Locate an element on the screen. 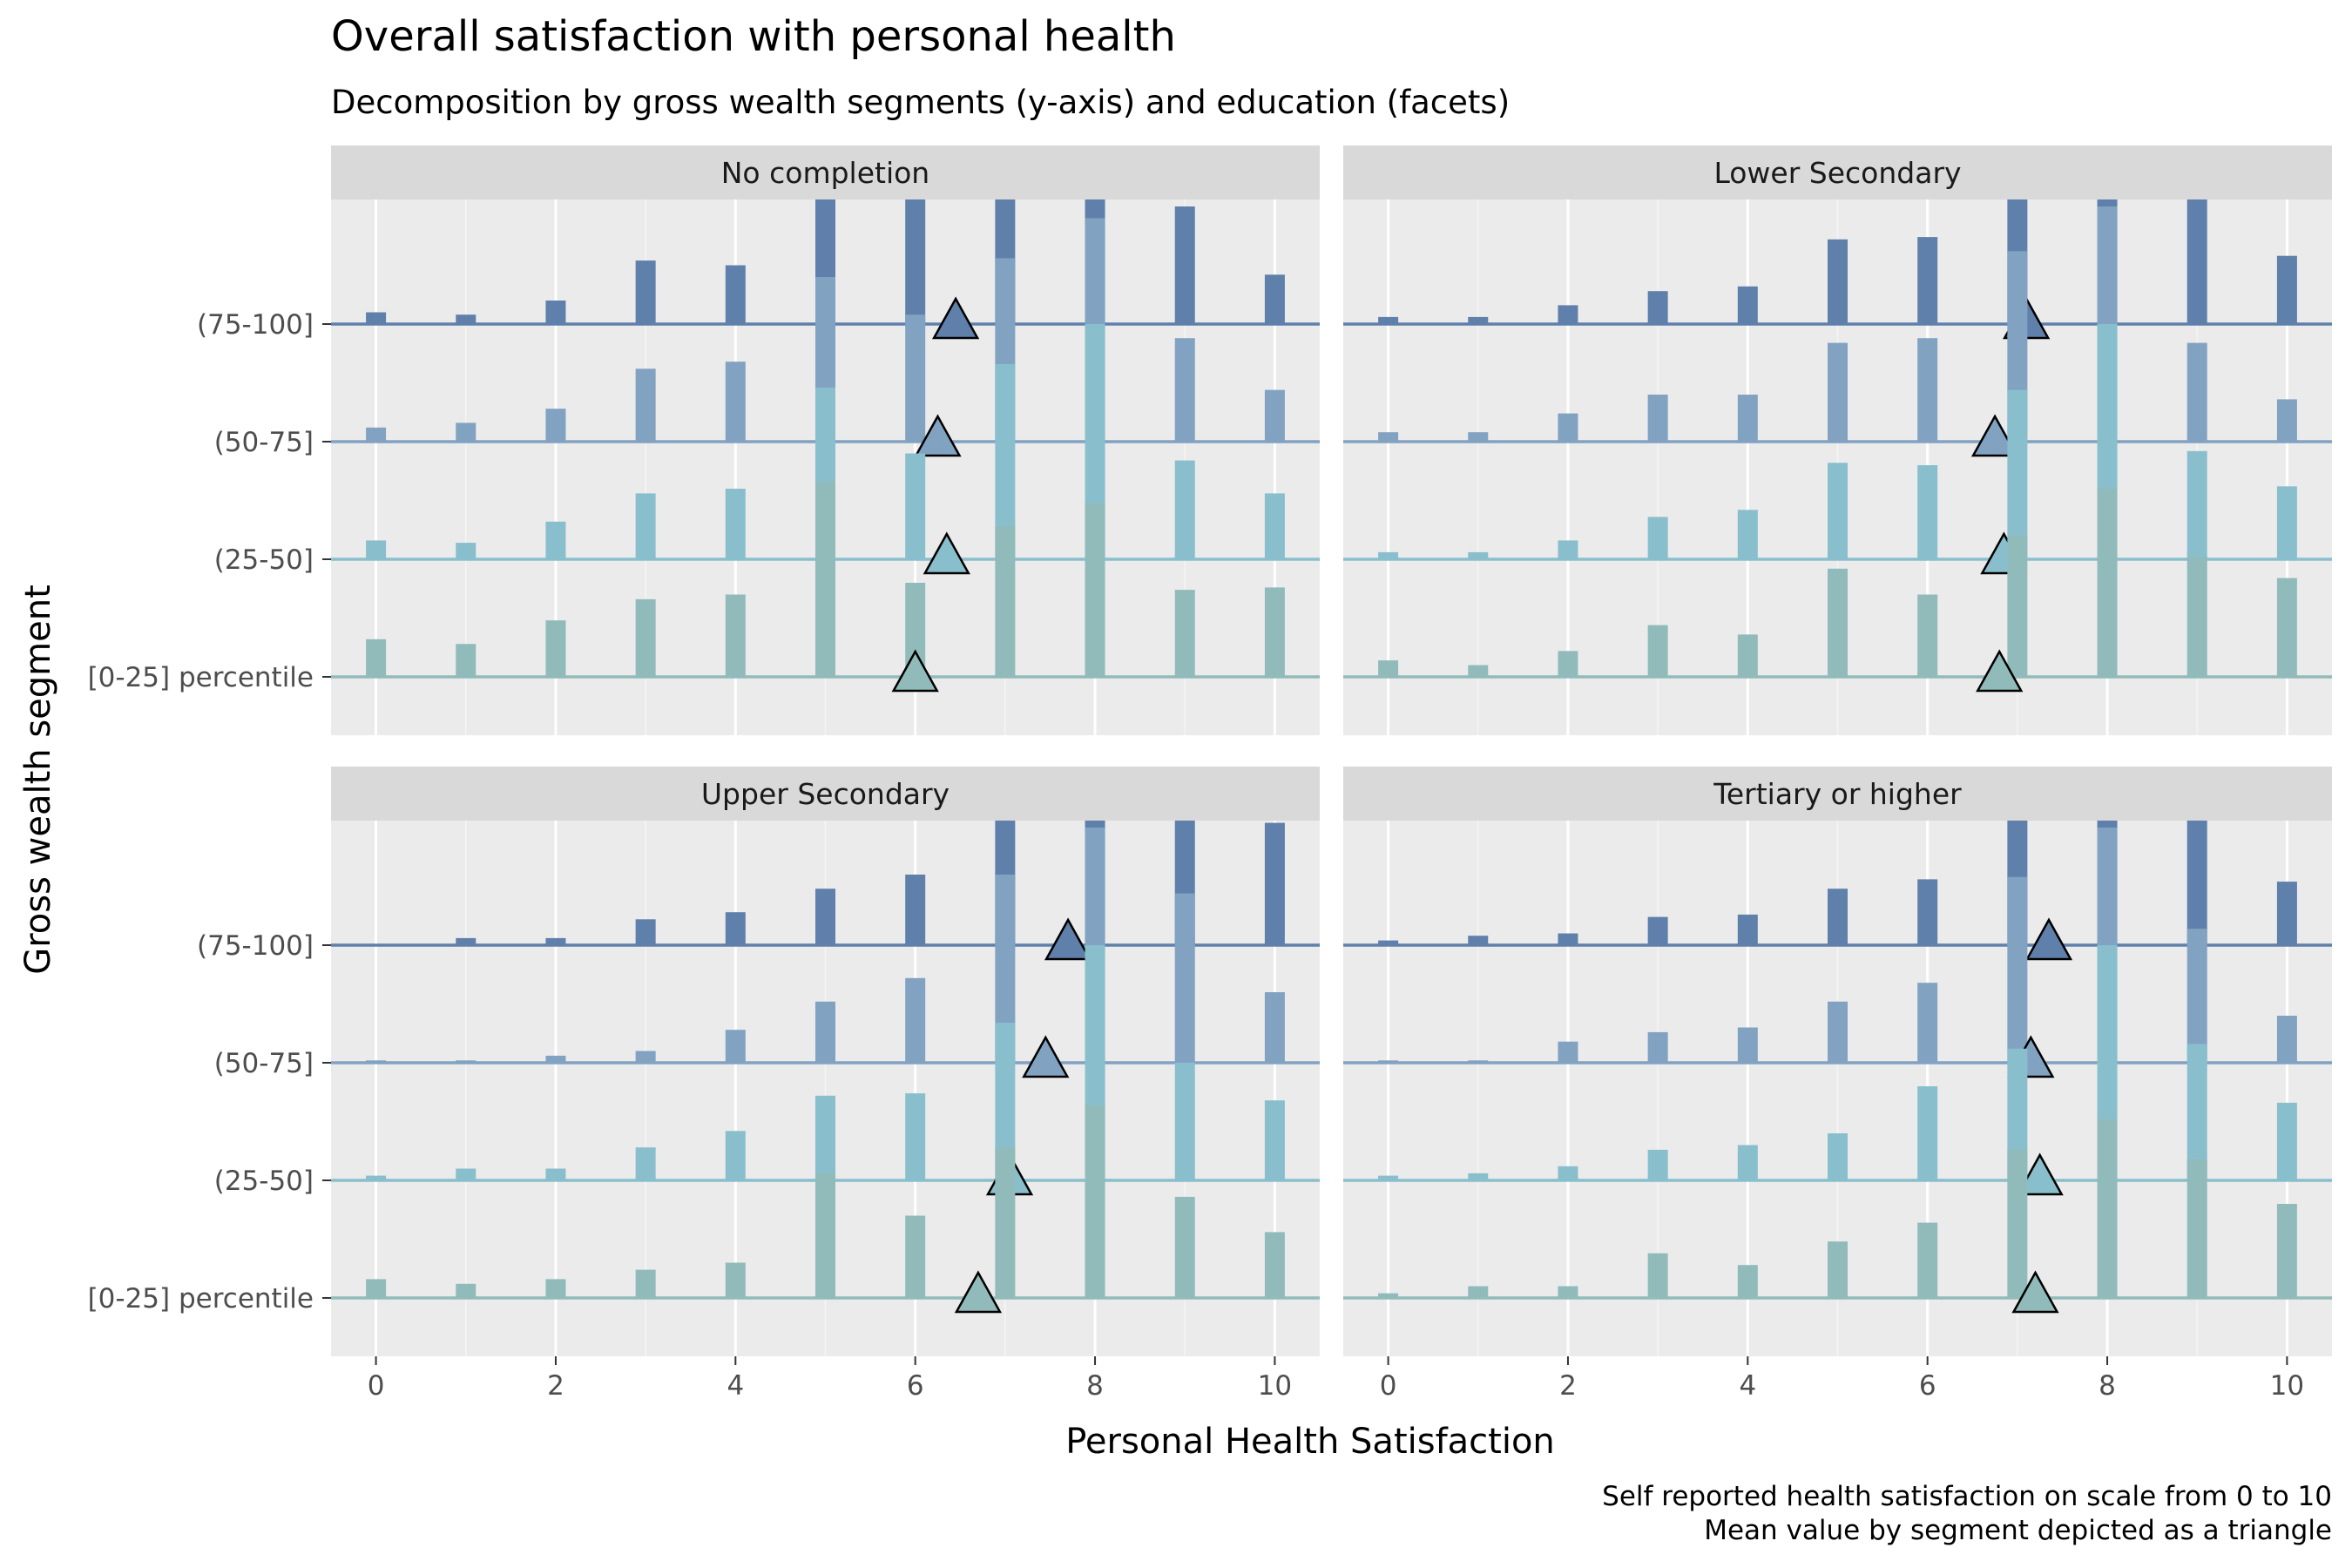 The height and width of the screenshot is (1568, 2352). facet-strip-label: Upper Secondary is located at coordinates (825, 794).